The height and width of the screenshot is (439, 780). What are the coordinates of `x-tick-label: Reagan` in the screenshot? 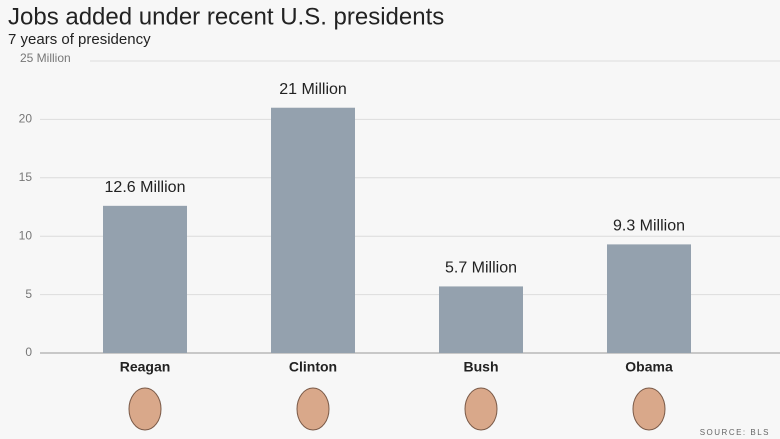 It's located at (145, 367).